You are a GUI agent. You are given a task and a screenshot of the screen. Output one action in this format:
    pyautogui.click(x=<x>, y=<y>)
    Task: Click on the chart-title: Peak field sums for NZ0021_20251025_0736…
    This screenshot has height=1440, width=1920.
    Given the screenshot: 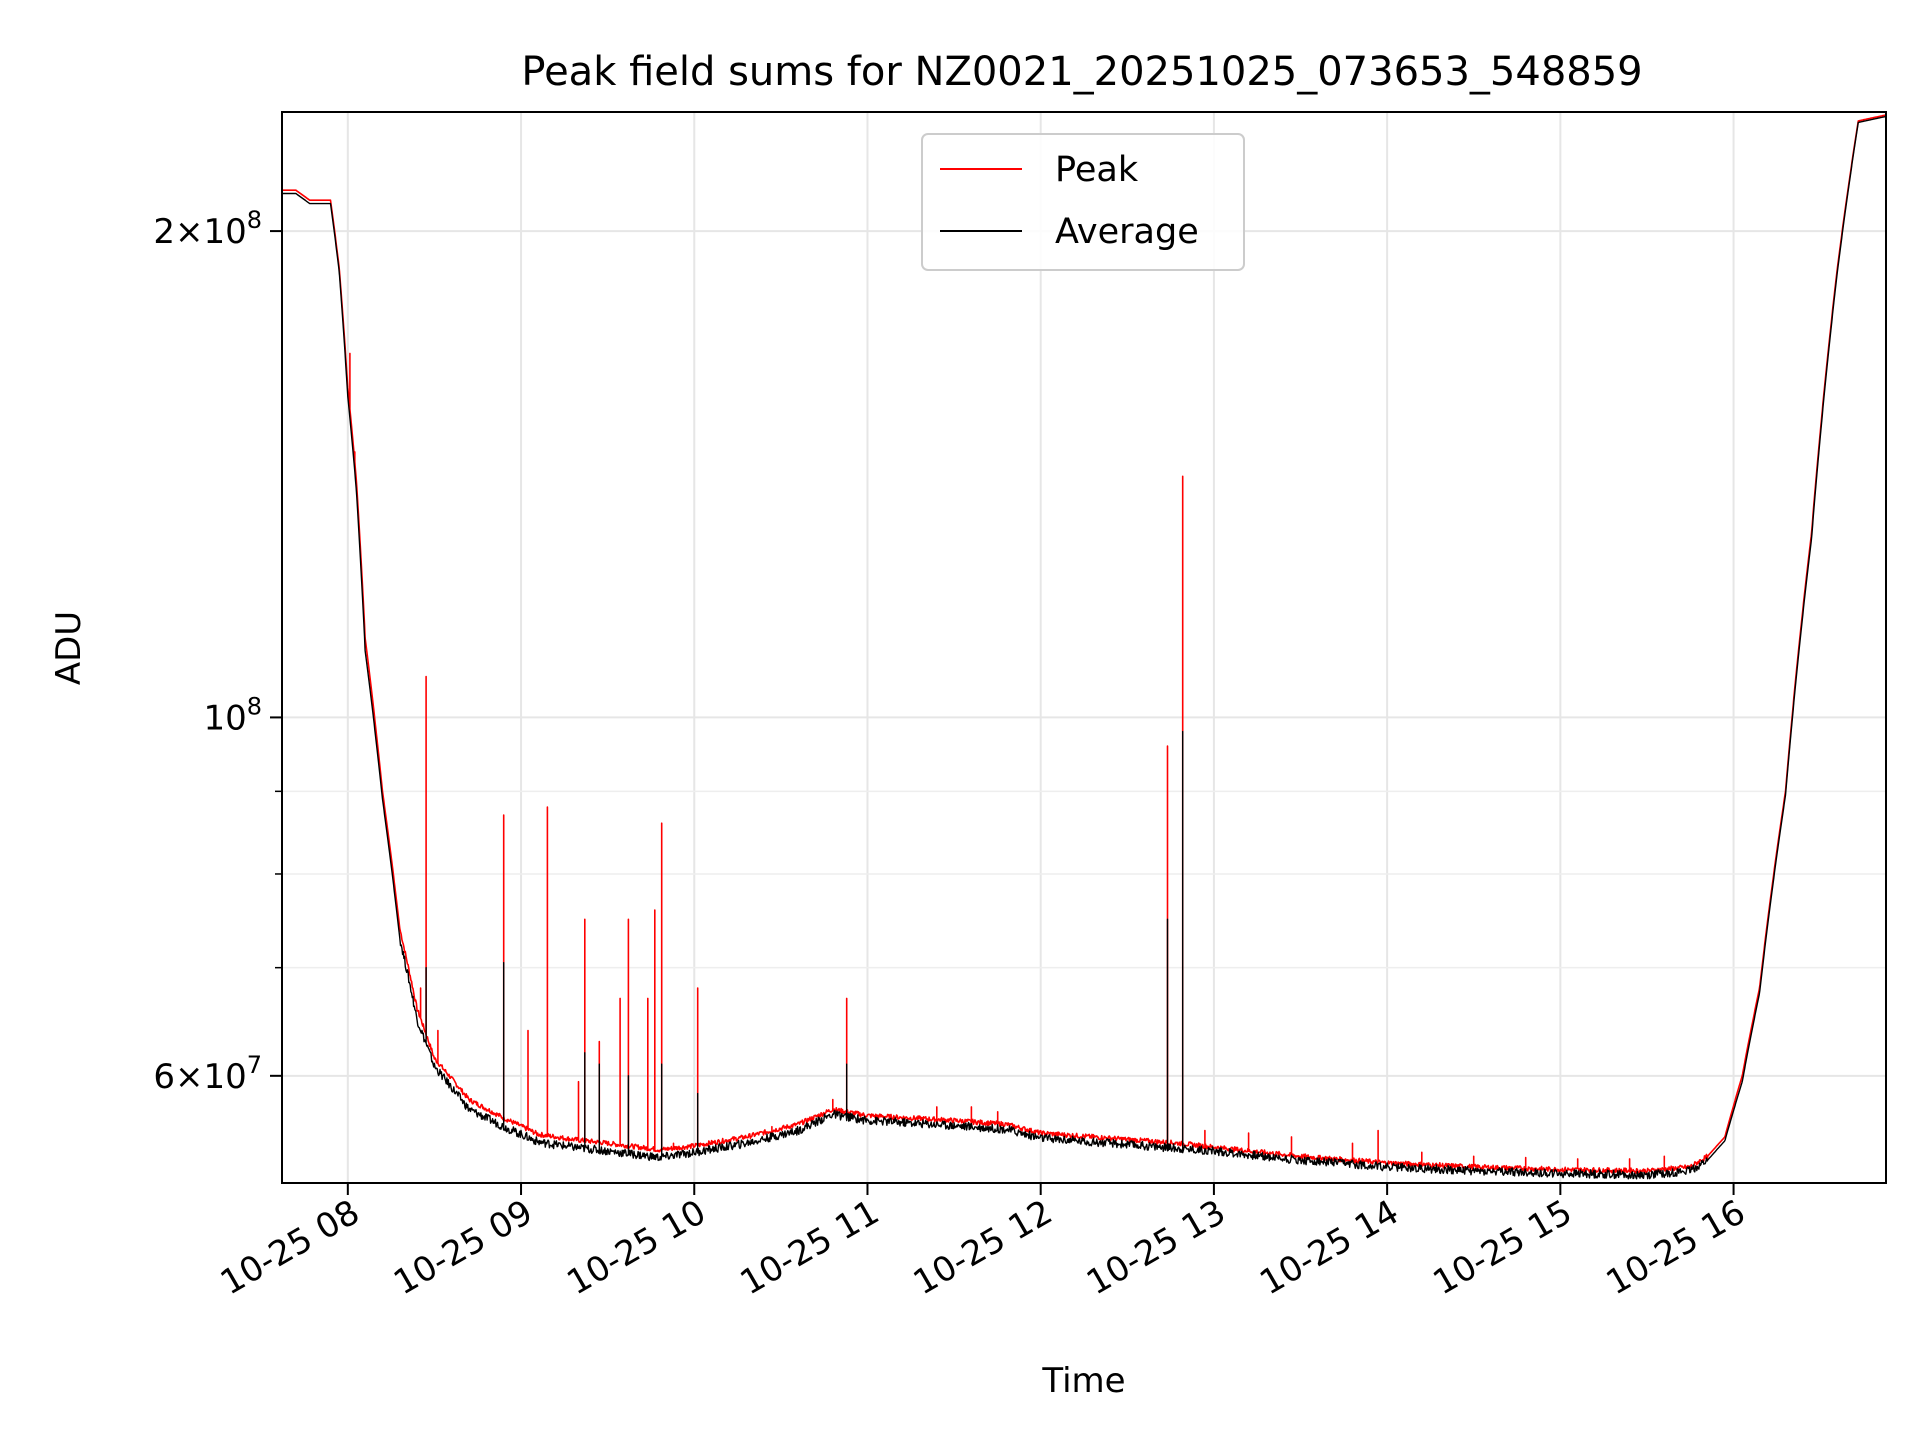 What is the action you would take?
    pyautogui.click(x=1081, y=72)
    